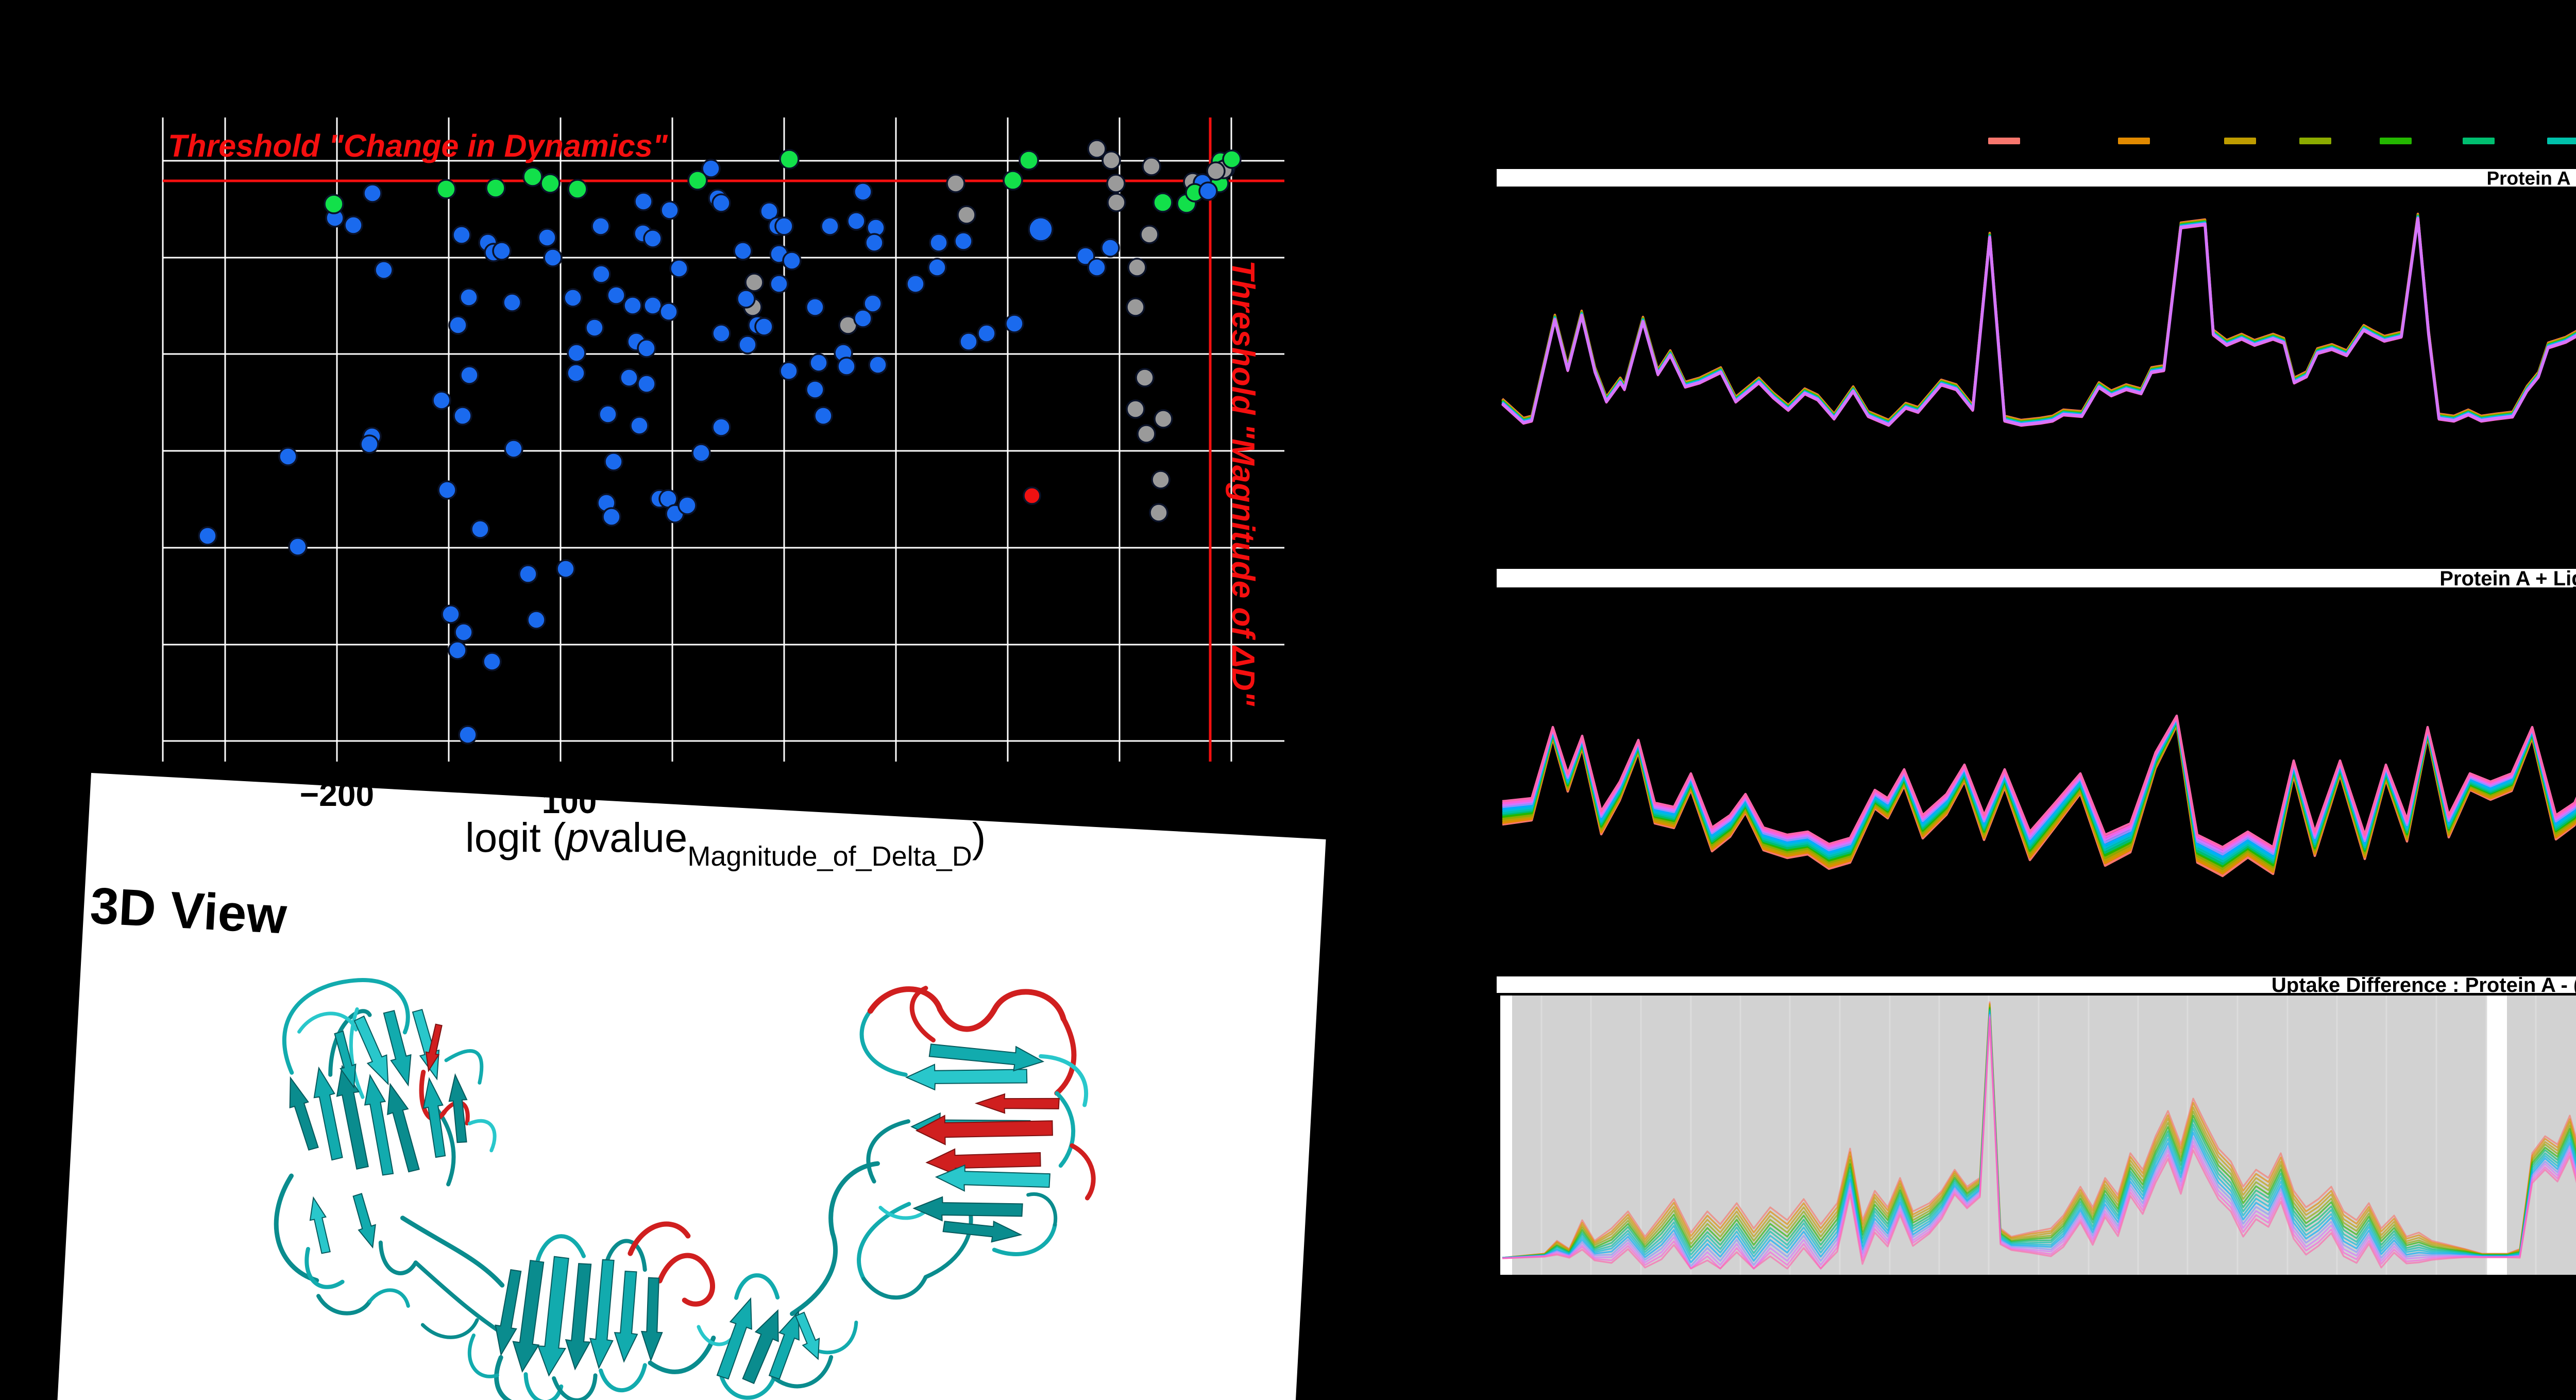 The width and height of the screenshot is (2576, 1400). Describe the element at coordinates (418, 145) in the screenshot. I see `svg-text: Threshold "Change in Dynamics"` at that location.